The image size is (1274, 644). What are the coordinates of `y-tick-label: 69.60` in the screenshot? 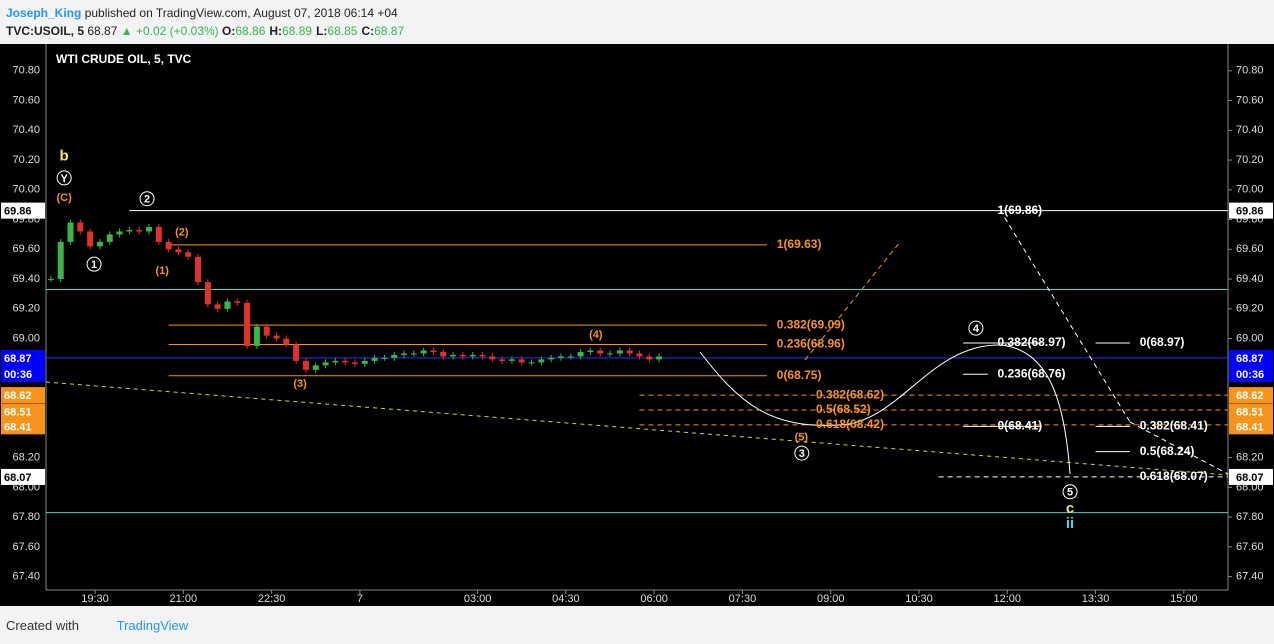 It's located at (1250, 249).